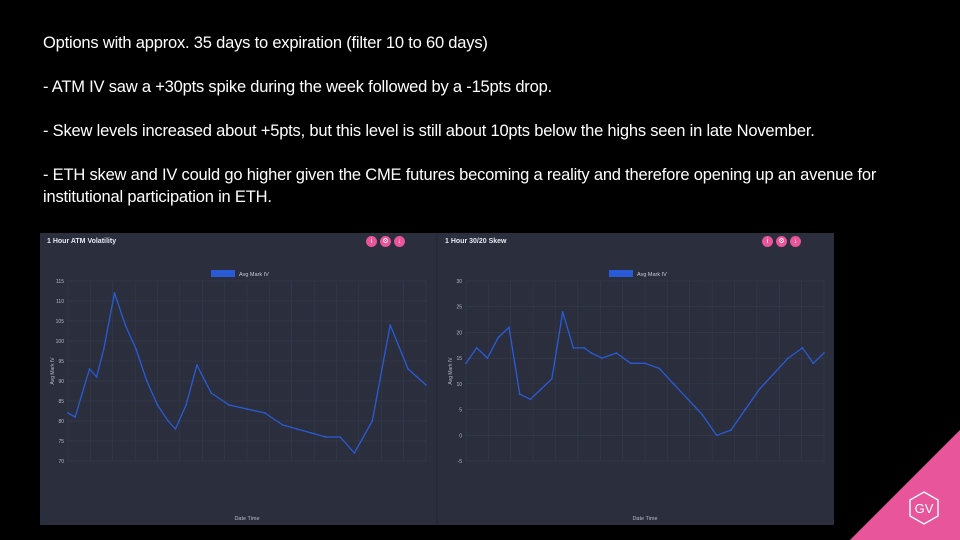  I want to click on chart-title: 1 Hour ATM Volatility, so click(82, 241).